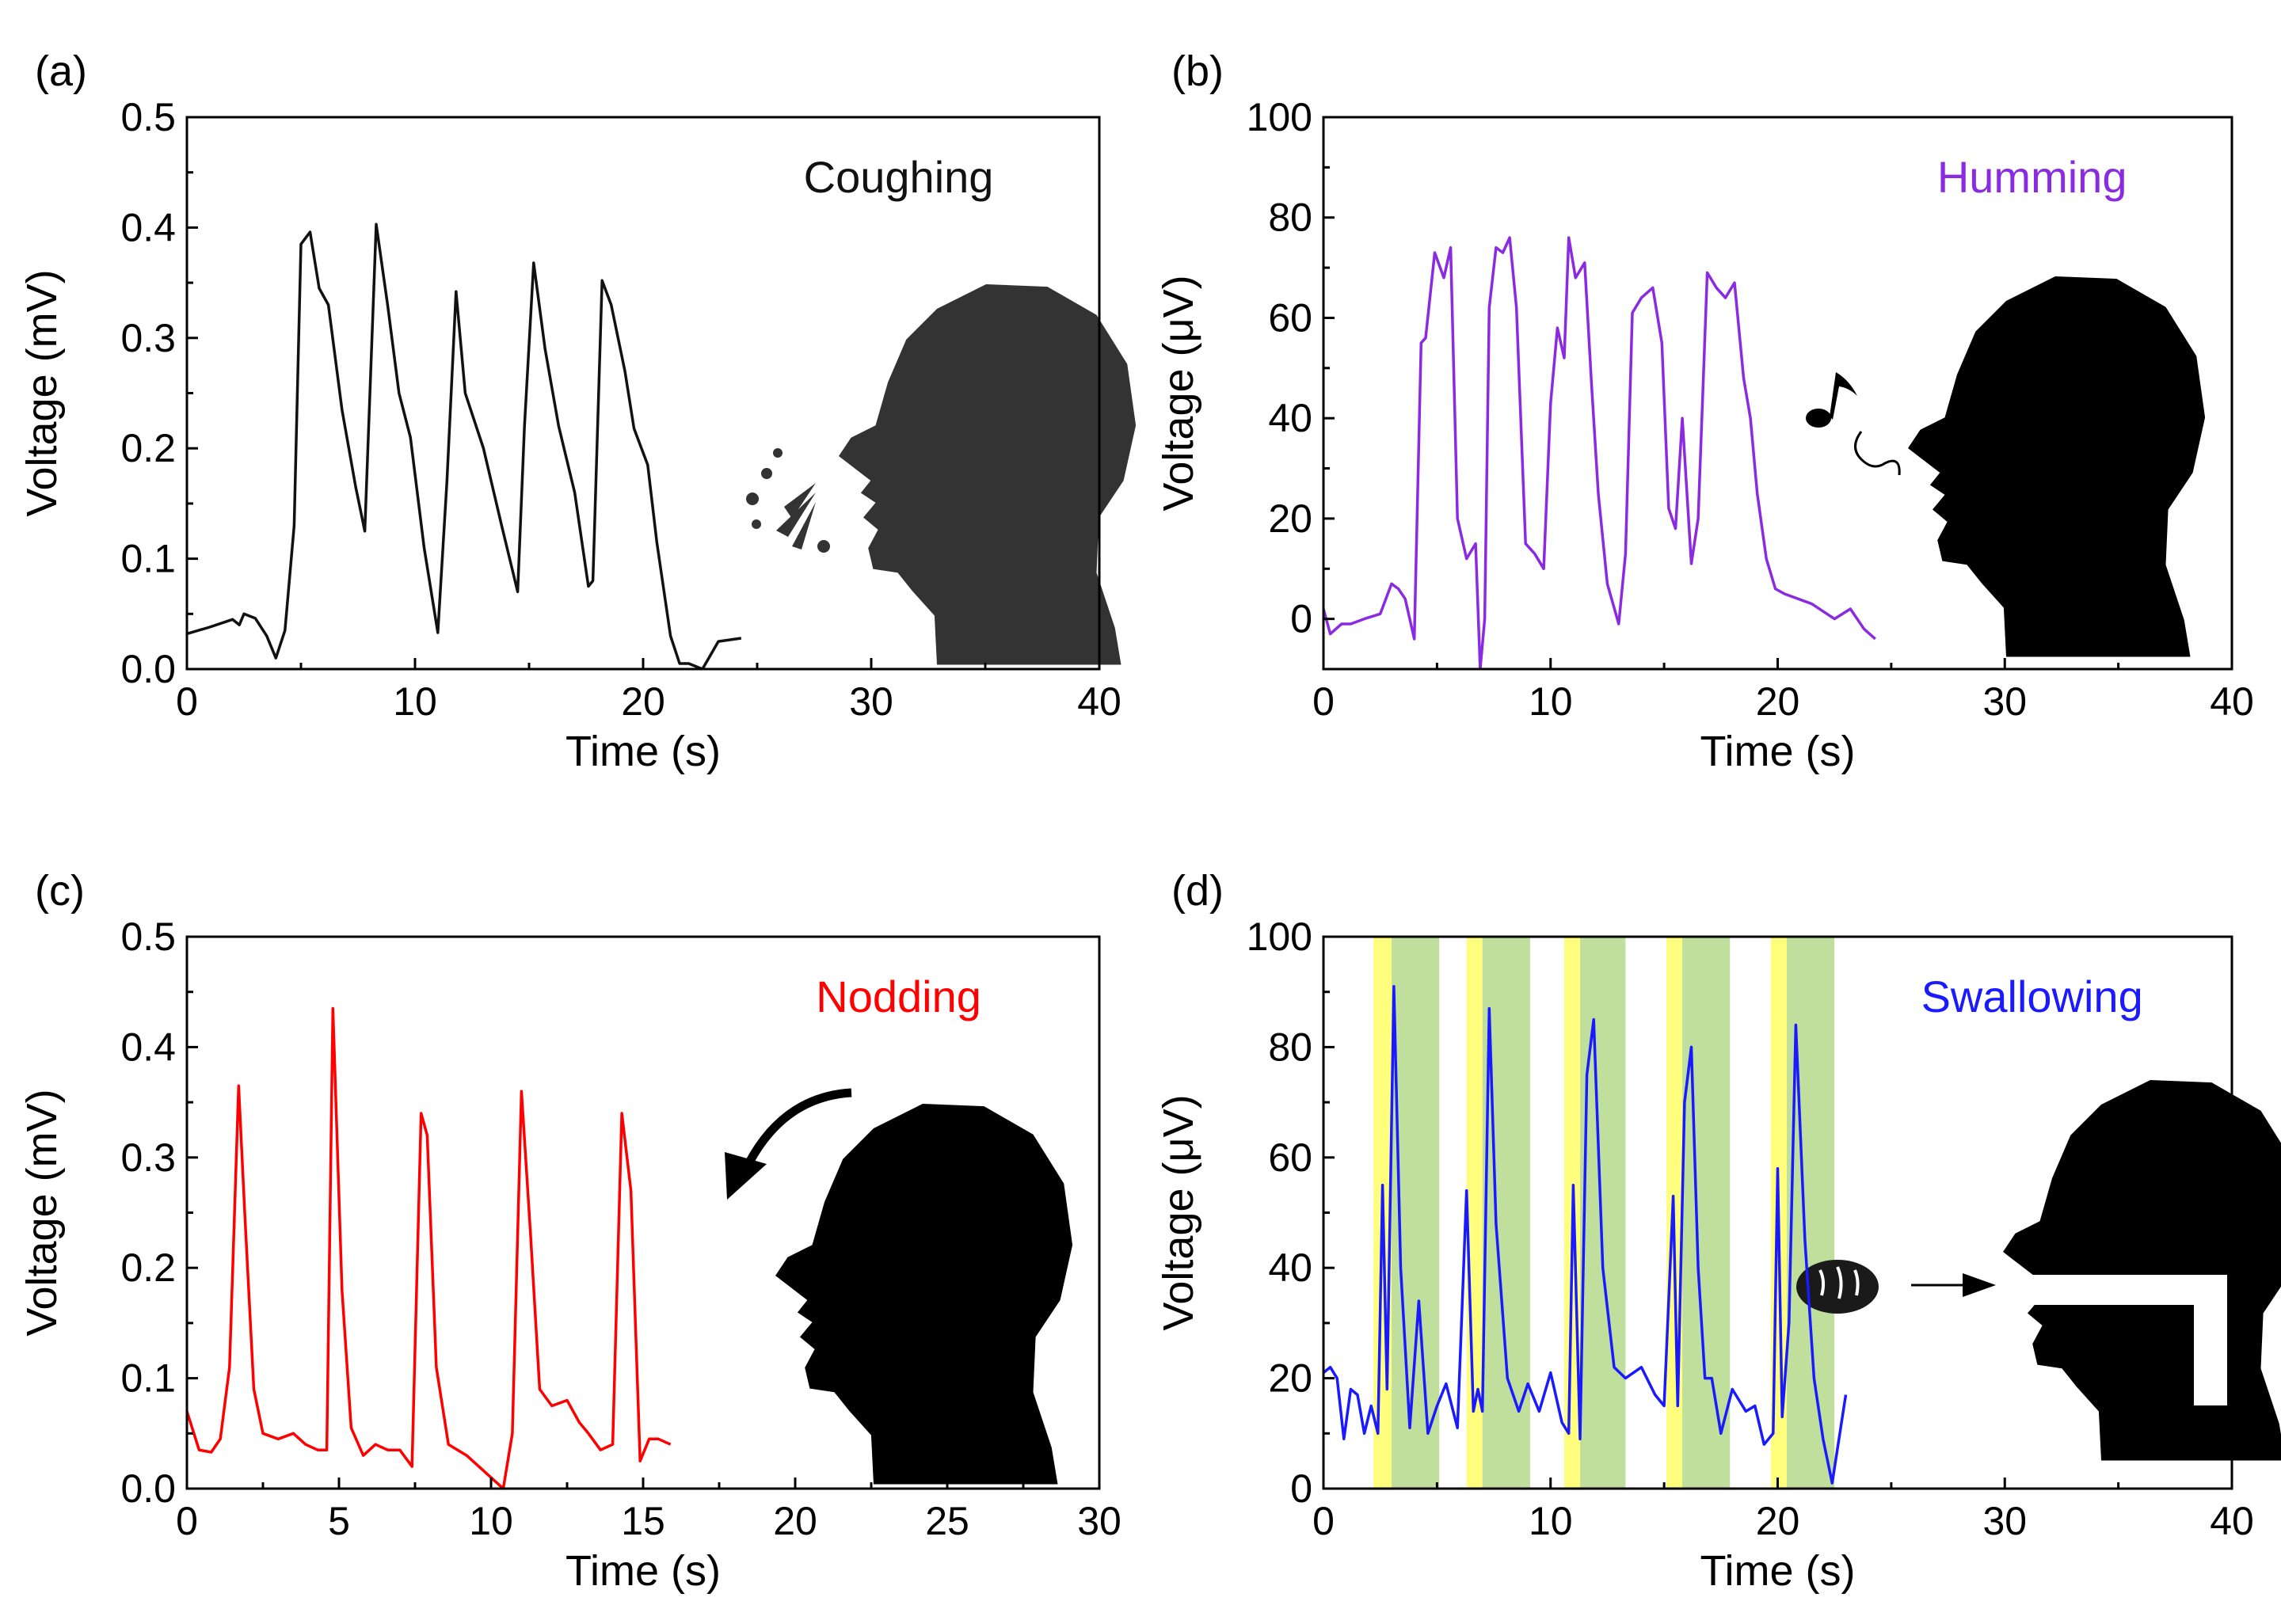 The width and height of the screenshot is (2281, 1624). I want to click on x-tick-label: 25, so click(947, 1521).